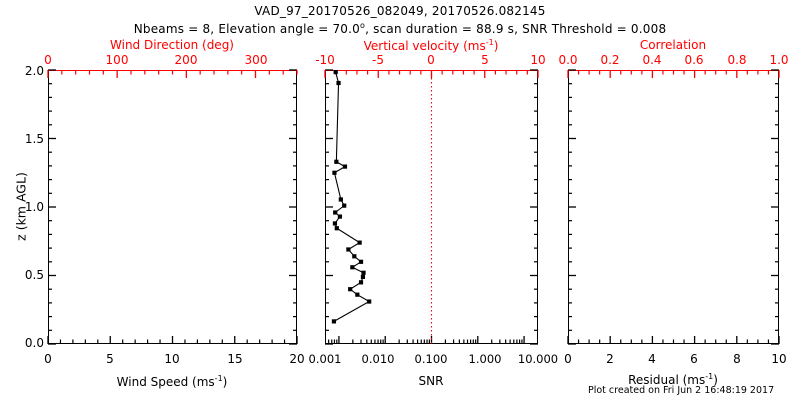 This screenshot has width=800, height=400. I want to click on residual-label-a: Residual (ms, so click(667, 380).